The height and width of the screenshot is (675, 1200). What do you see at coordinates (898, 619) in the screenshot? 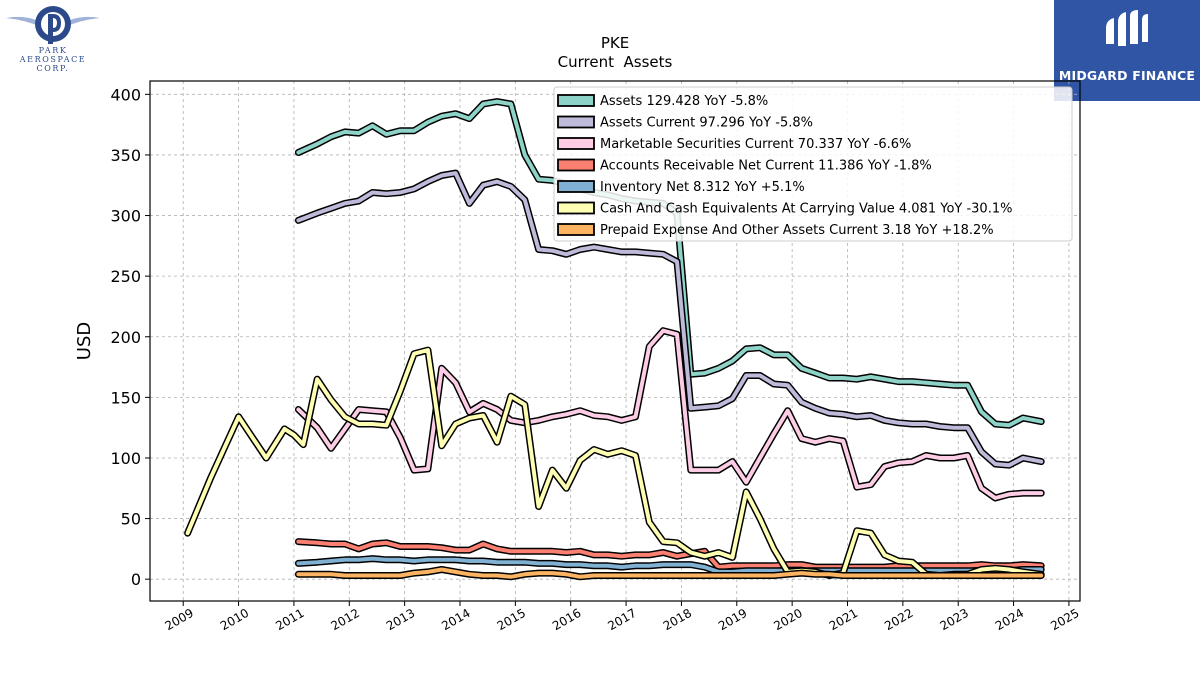
I see `x-tick-label: 2022` at bounding box center [898, 619].